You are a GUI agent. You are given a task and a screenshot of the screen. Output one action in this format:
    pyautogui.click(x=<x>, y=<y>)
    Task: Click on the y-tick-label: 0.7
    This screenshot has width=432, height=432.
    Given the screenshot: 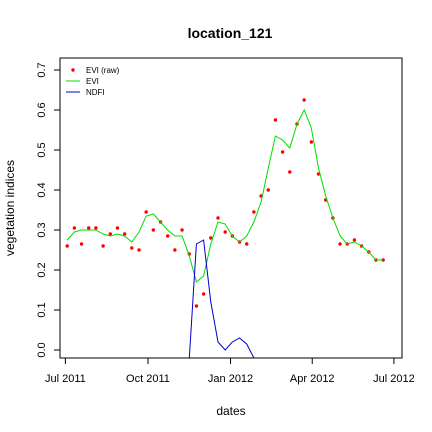 What is the action you would take?
    pyautogui.click(x=42, y=69)
    